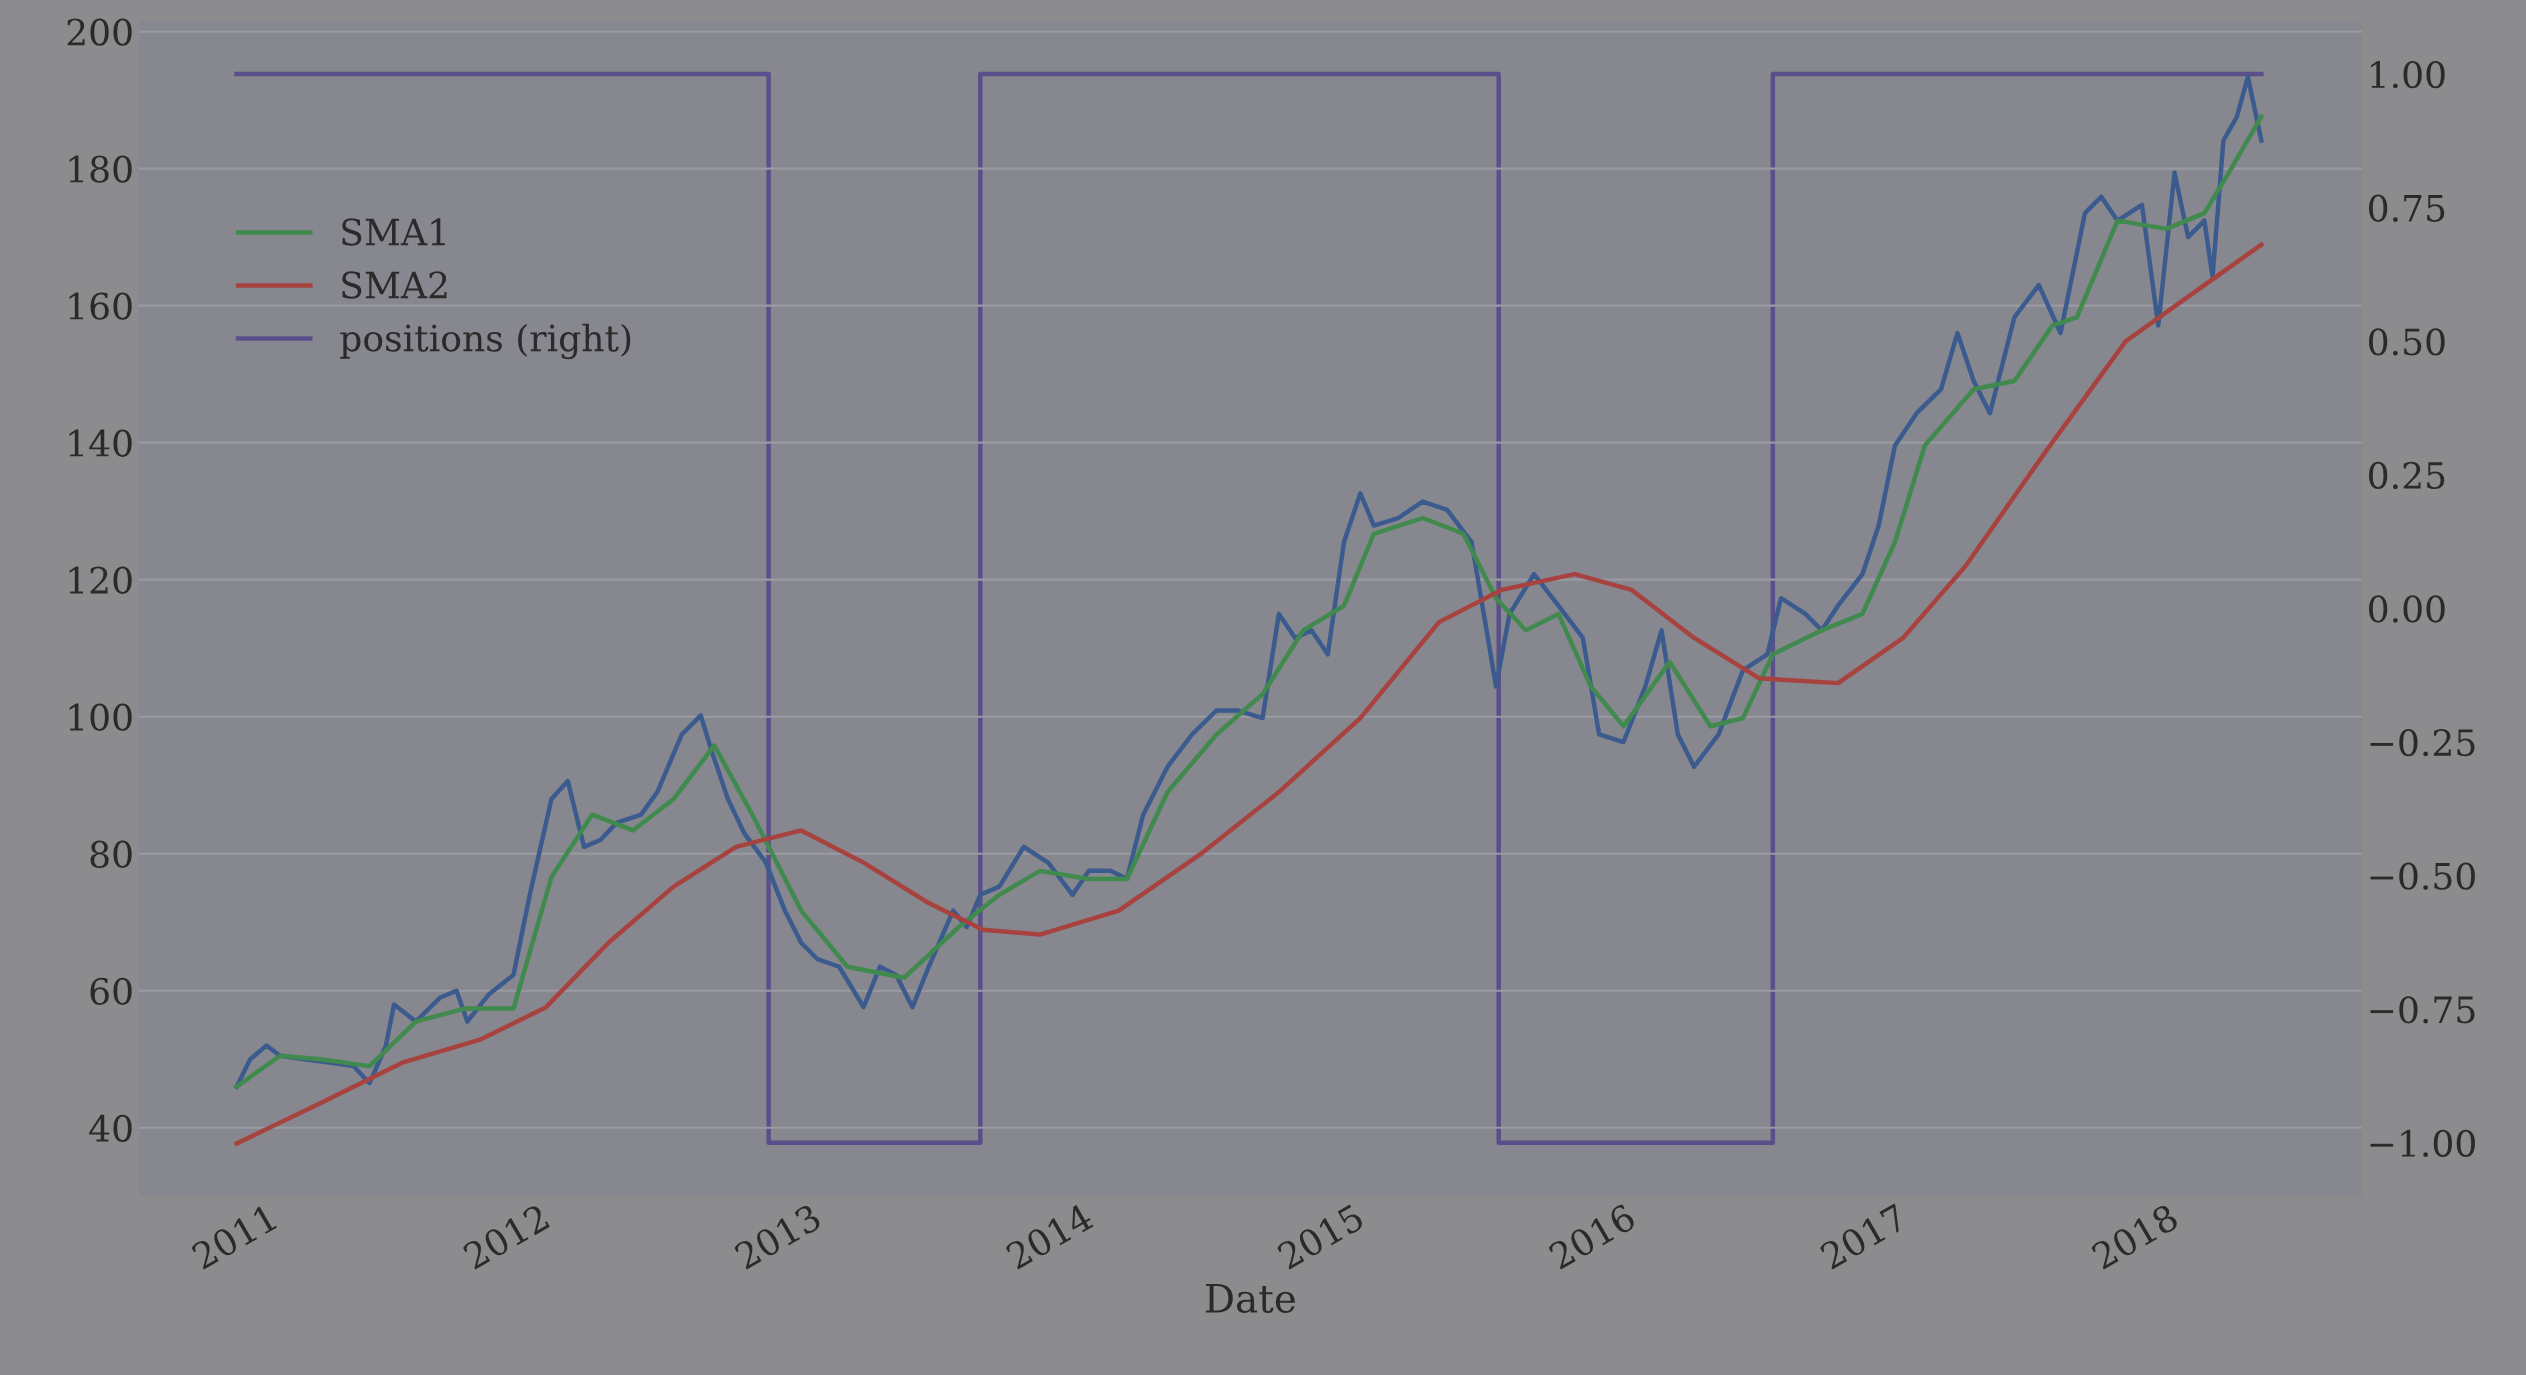 The width and height of the screenshot is (2526, 1375). I want to click on y-tick-label: 120, so click(100, 580).